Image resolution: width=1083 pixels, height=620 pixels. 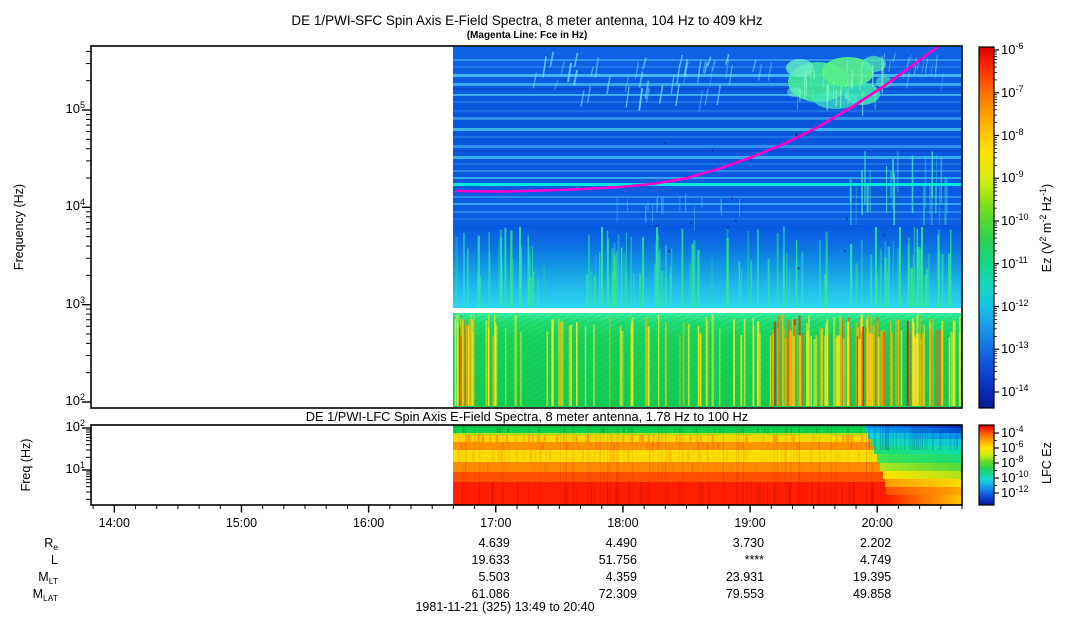 What do you see at coordinates (875, 560) in the screenshot?
I see `ephem-value: 4.749` at bounding box center [875, 560].